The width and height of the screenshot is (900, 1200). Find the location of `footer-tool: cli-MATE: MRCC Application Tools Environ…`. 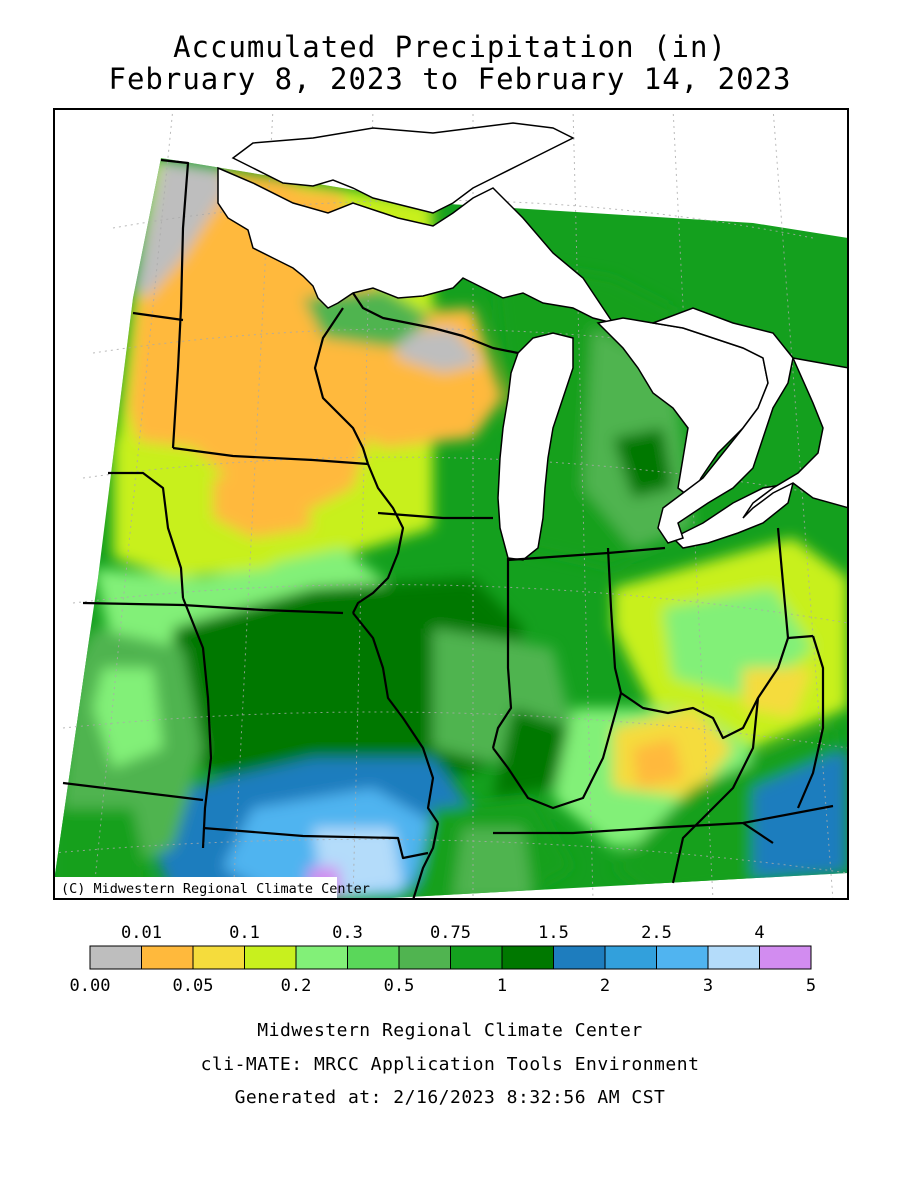

footer-tool: cli-MATE: MRCC Application Tools Environ… is located at coordinates (450, 1064).